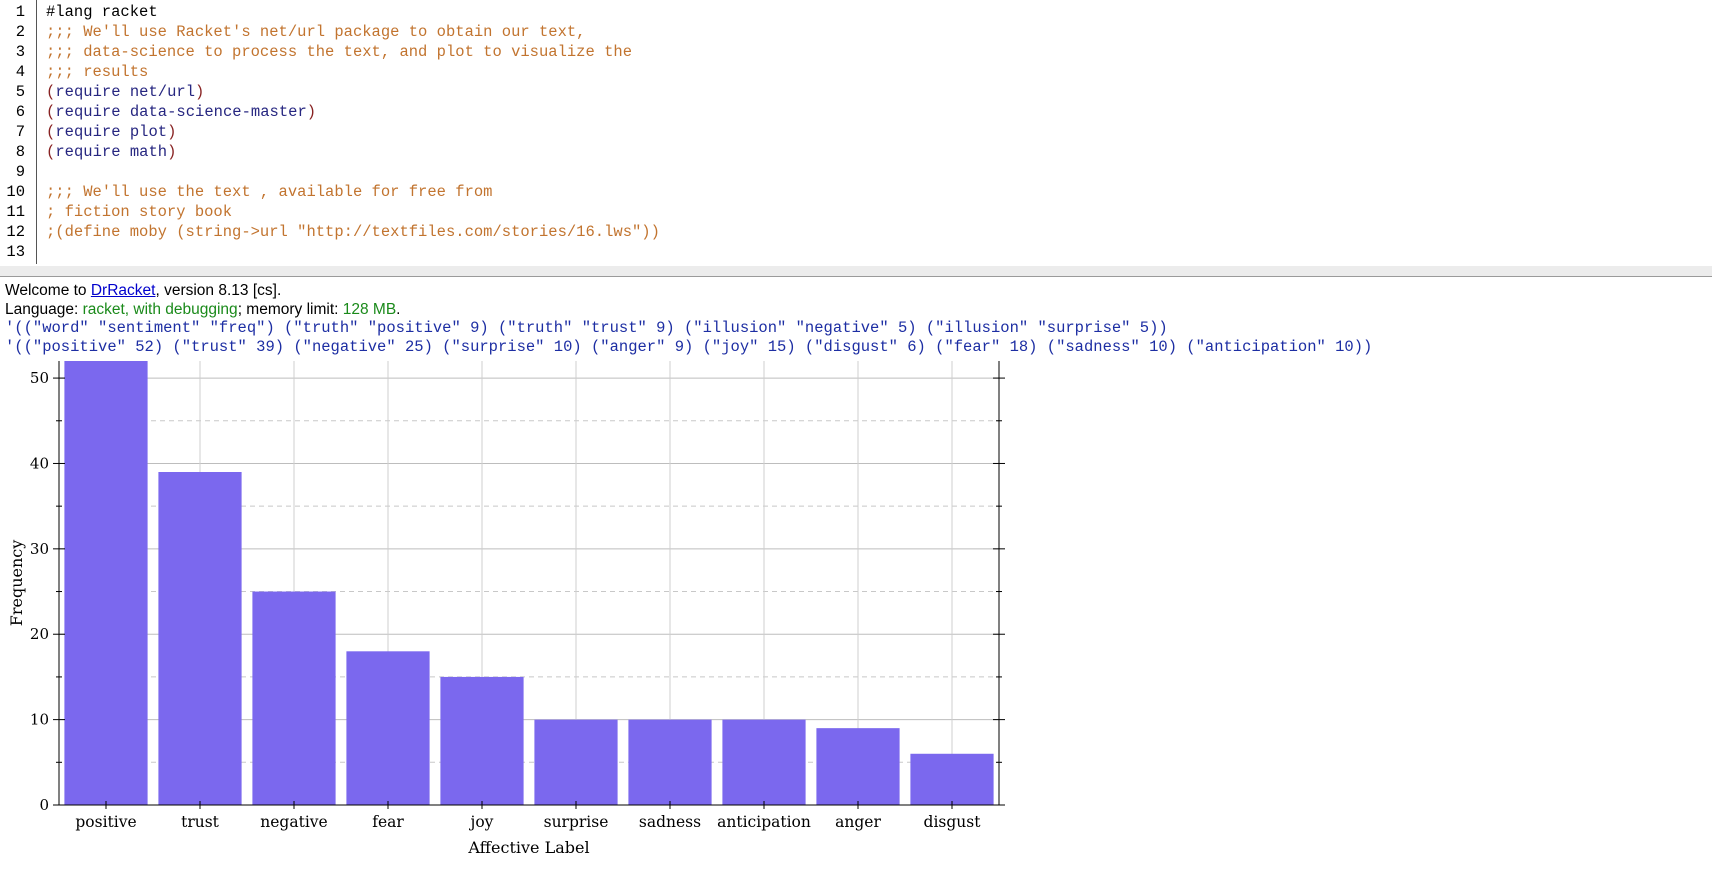 This screenshot has width=1712, height=870. What do you see at coordinates (123, 290) in the screenshot?
I see `drracket-link: DrRacket` at bounding box center [123, 290].